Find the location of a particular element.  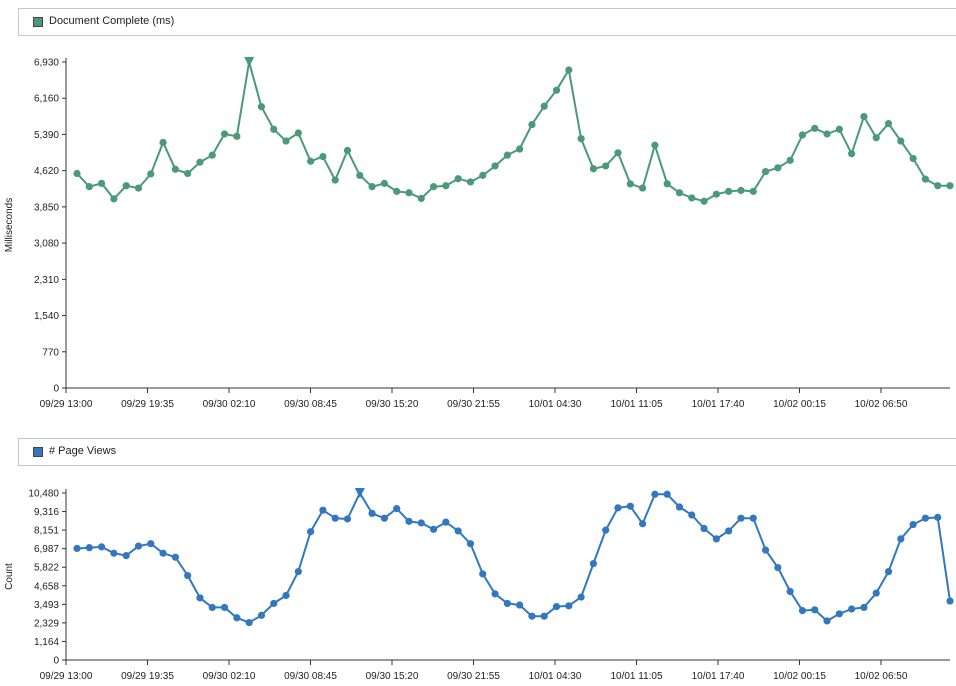

y-tick-label: 3,493 is located at coordinates (46, 605).